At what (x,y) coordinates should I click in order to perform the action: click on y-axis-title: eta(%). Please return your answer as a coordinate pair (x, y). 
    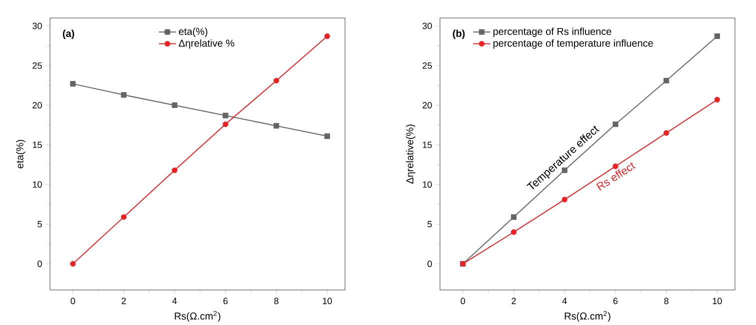
    Looking at the image, I should click on (21, 154).